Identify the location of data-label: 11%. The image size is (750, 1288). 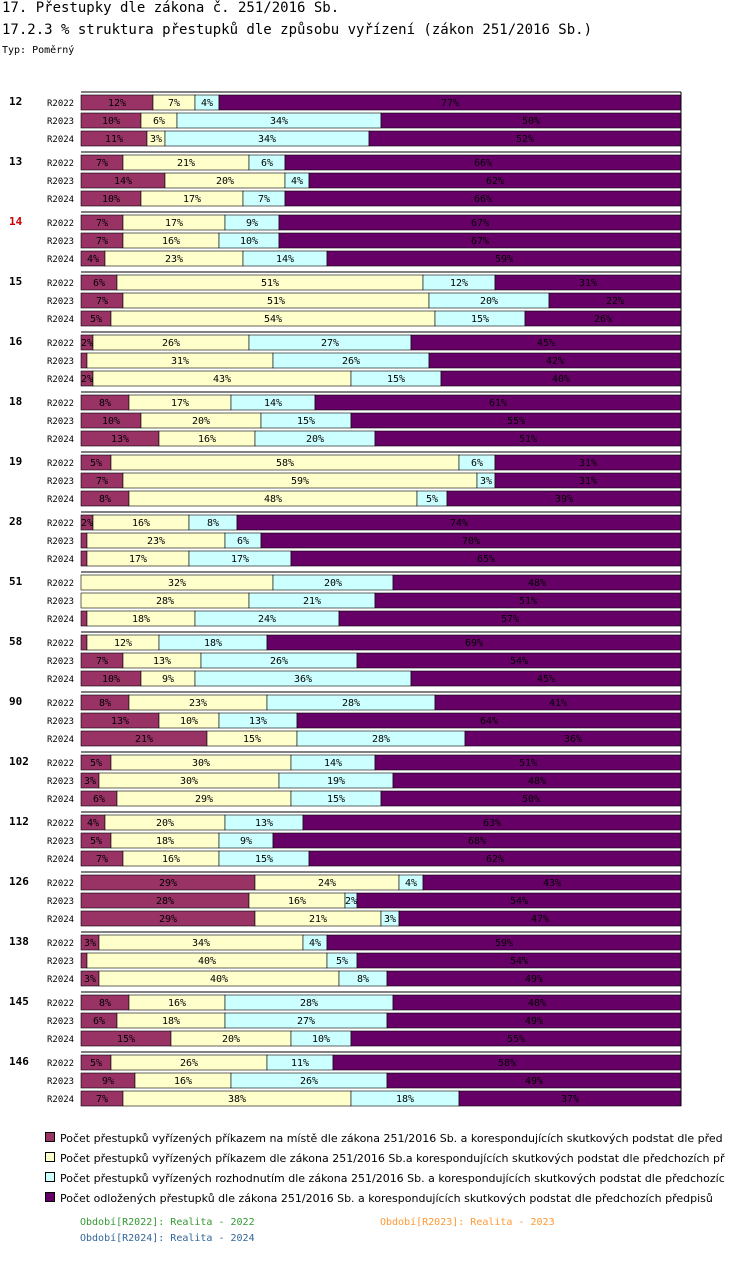
(300, 1063).